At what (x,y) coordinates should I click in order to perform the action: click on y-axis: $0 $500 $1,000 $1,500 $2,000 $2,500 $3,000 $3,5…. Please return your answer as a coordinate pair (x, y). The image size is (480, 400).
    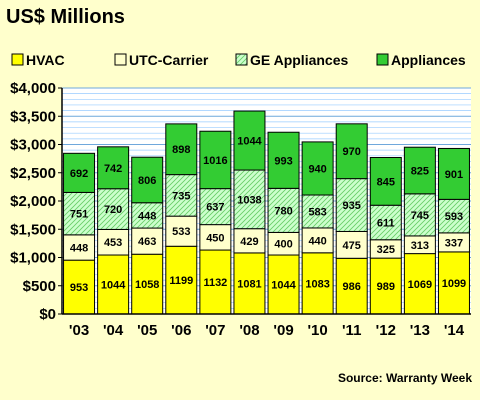
    Looking at the image, I should click on (36, 201).